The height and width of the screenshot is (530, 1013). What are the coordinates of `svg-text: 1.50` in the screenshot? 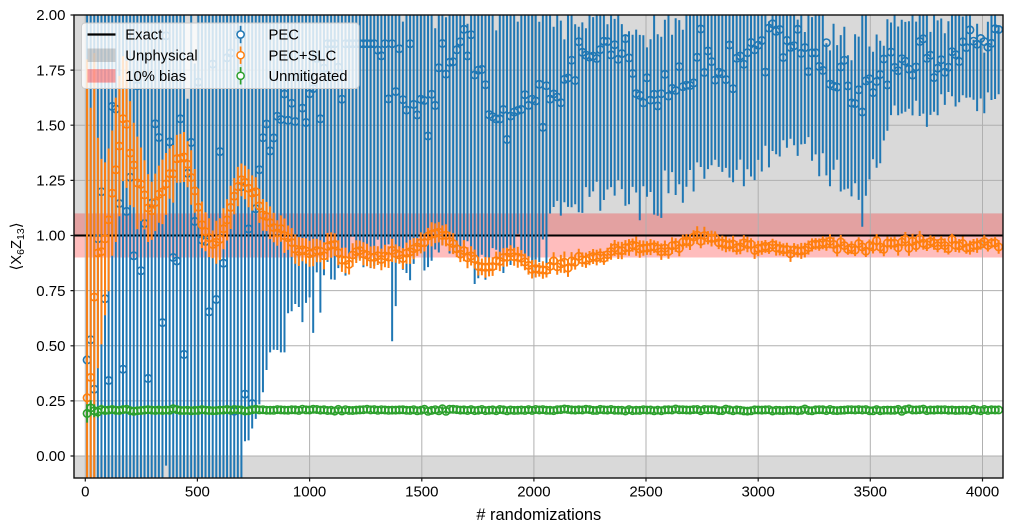 It's located at (50, 125).